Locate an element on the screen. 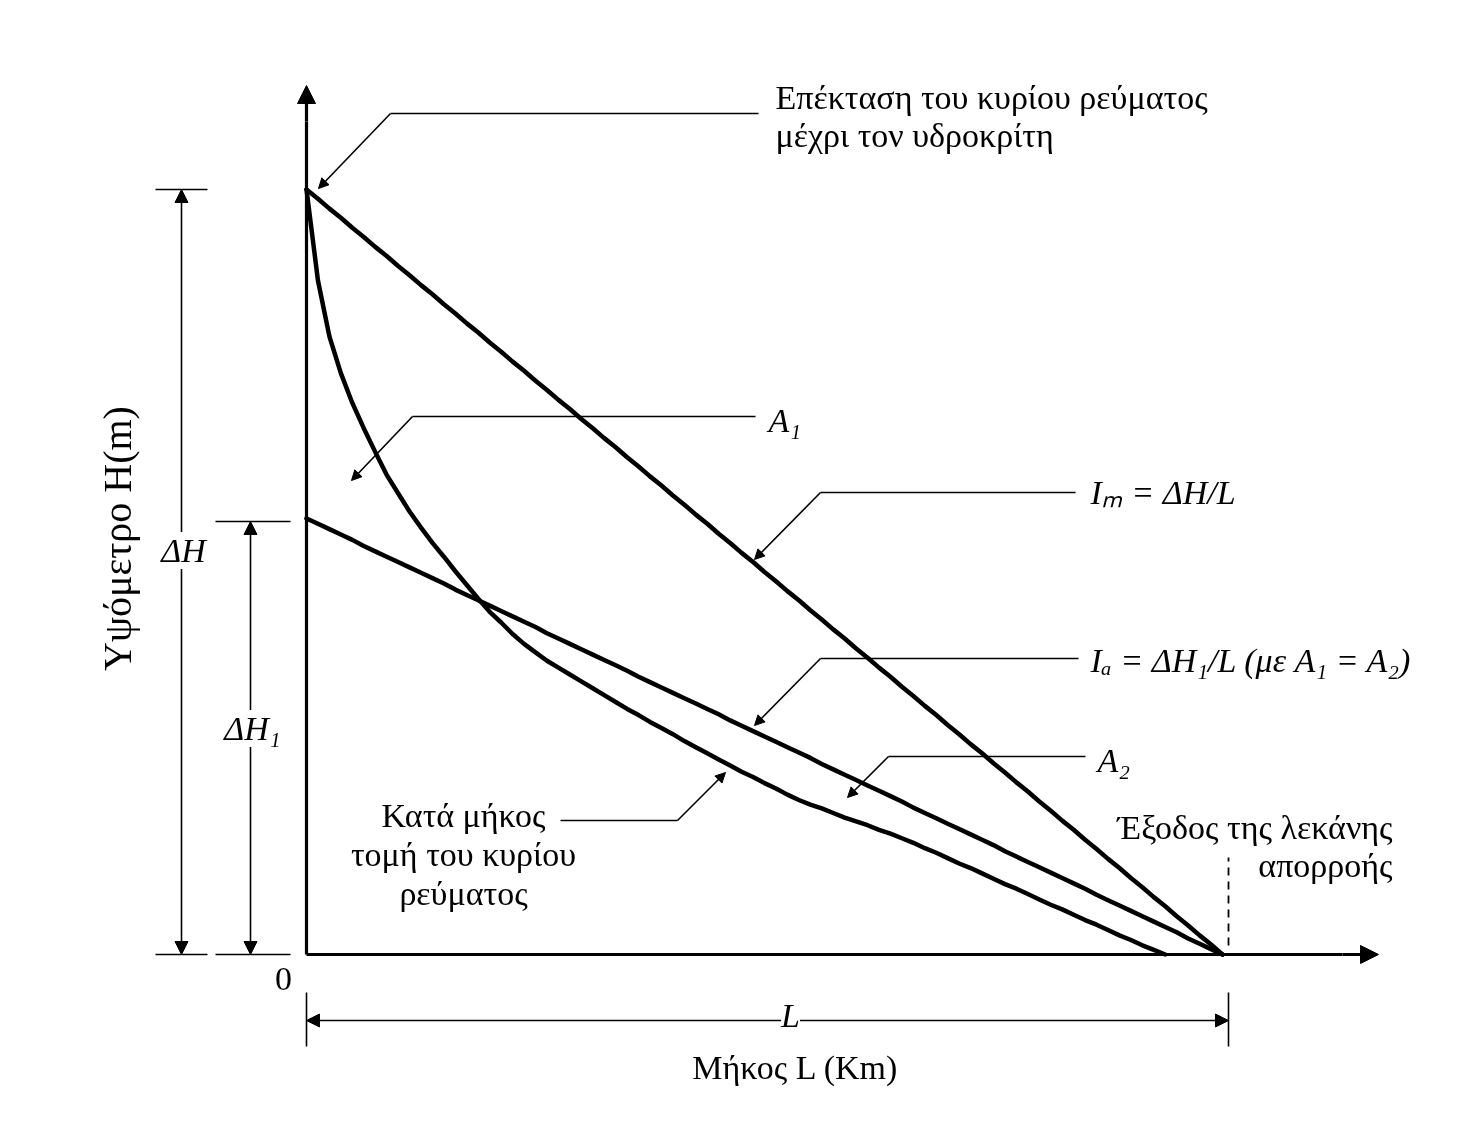 Image resolution: width=1470 pixels, height=1126 pixels. annotation: Iₐ = ΔH₁/L (με A₁ = A₂) is located at coordinates (1250, 661).